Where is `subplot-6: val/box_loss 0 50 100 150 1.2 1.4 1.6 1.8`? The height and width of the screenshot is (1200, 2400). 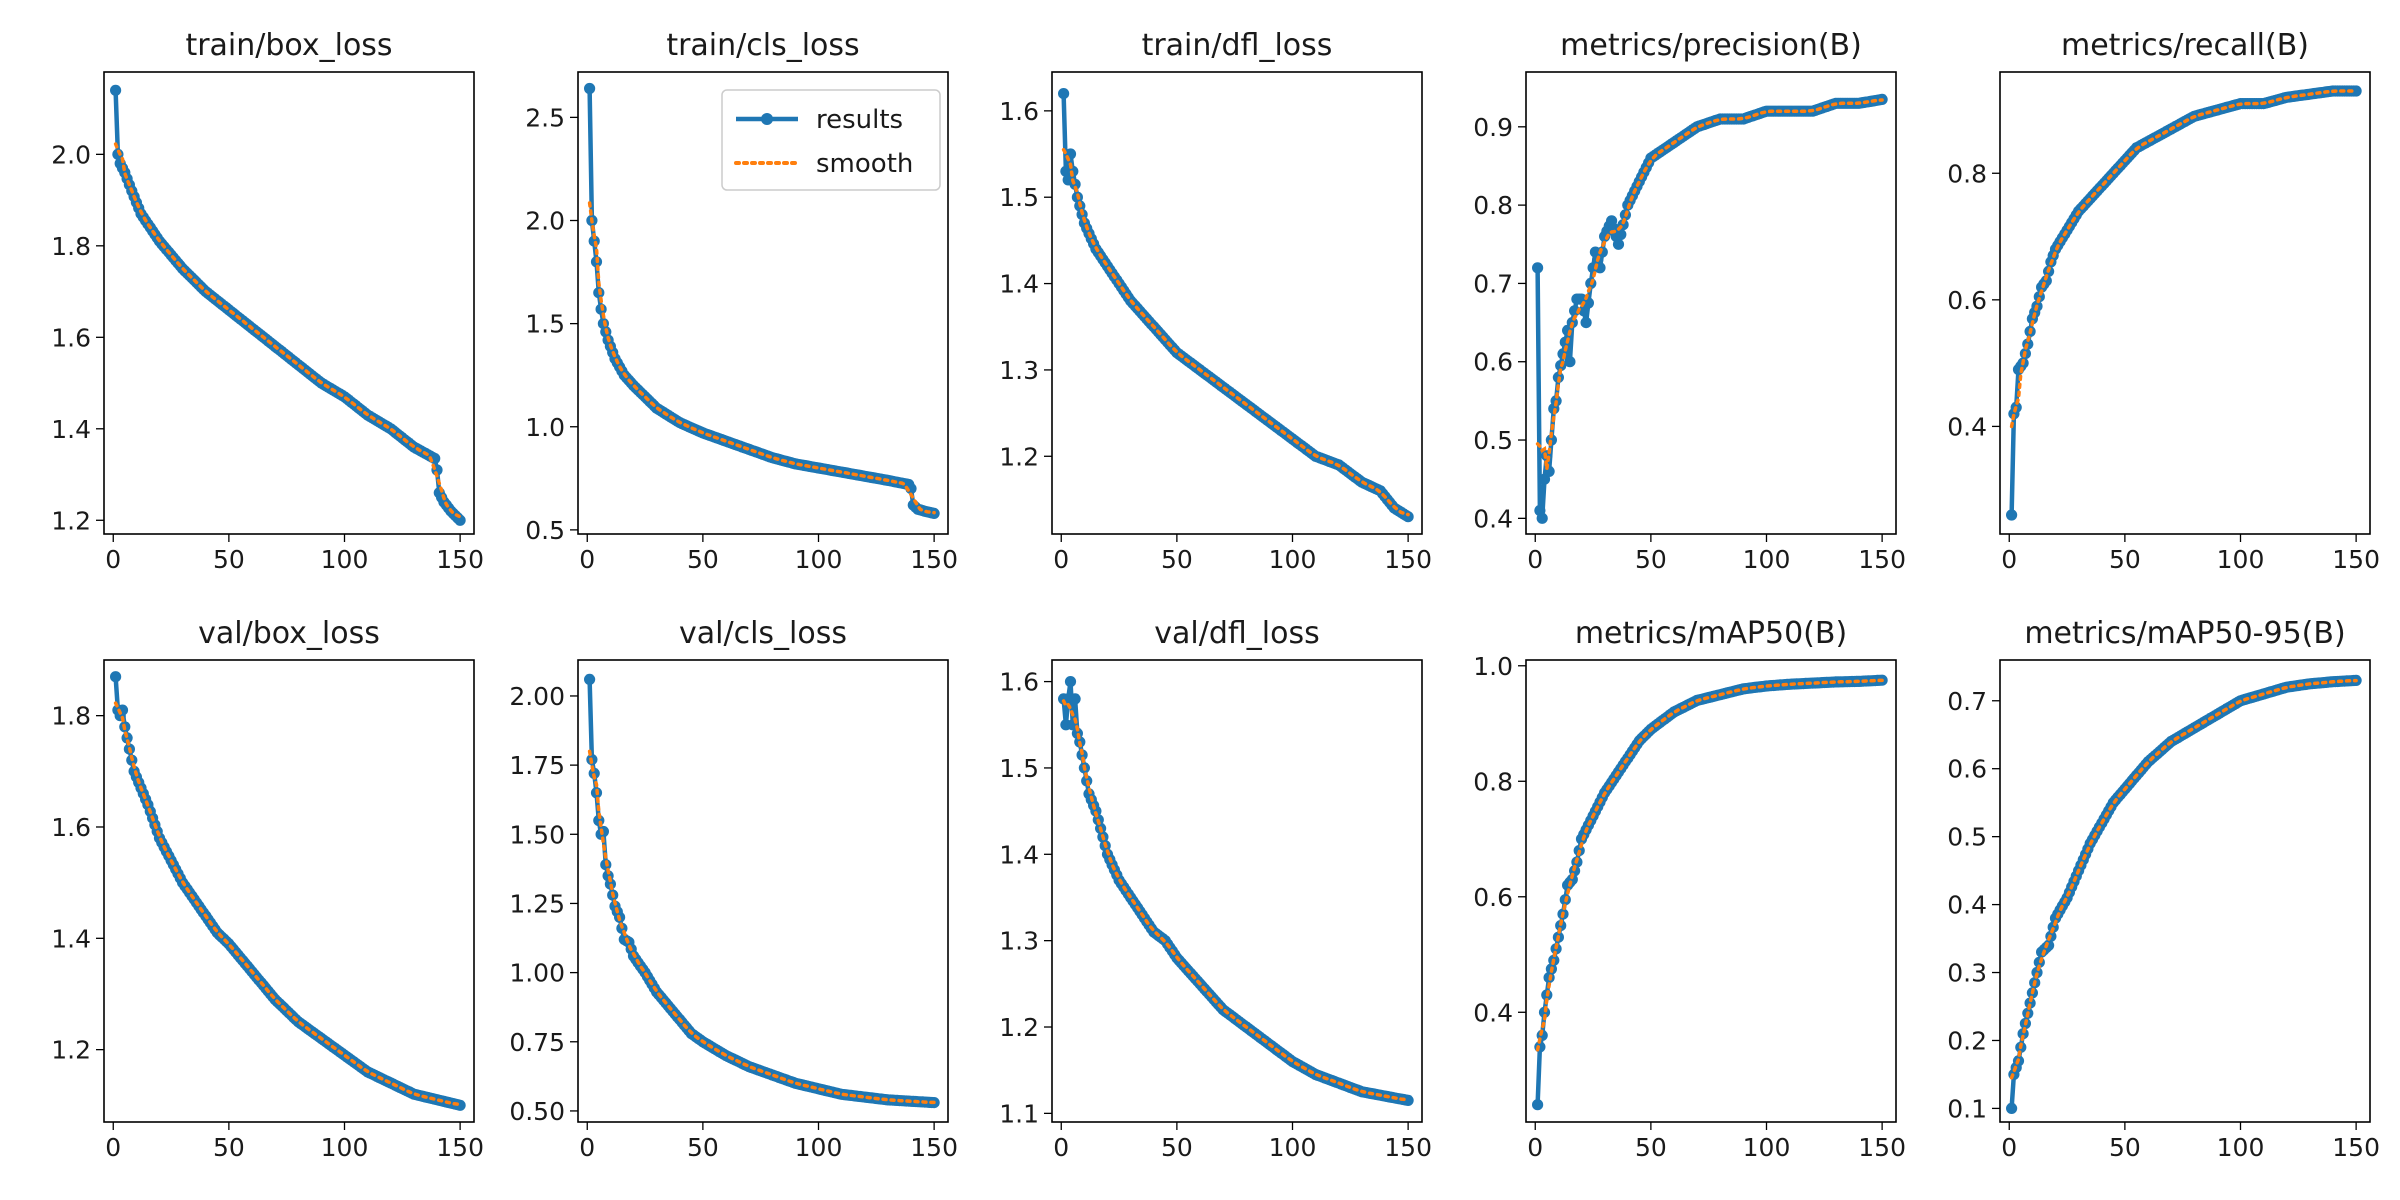 subplot-6: val/box_loss 0 50 100 150 1.2 1.4 1.6 1.8 is located at coordinates (267, 889).